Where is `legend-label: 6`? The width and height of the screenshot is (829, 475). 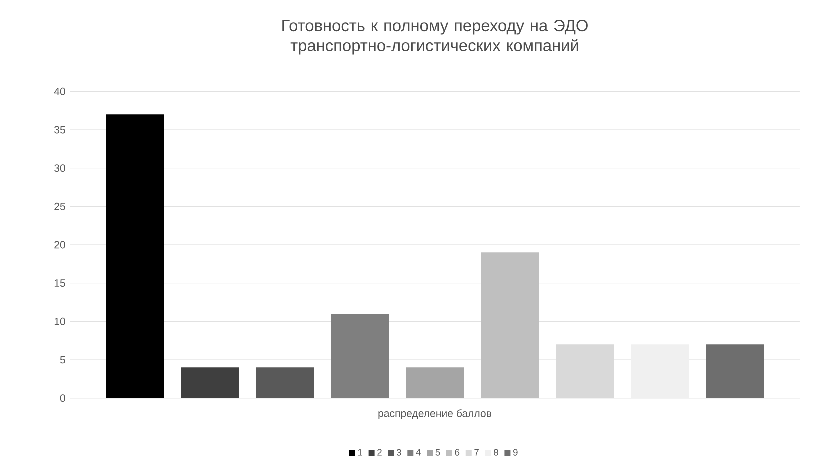 legend-label: 6 is located at coordinates (457, 452).